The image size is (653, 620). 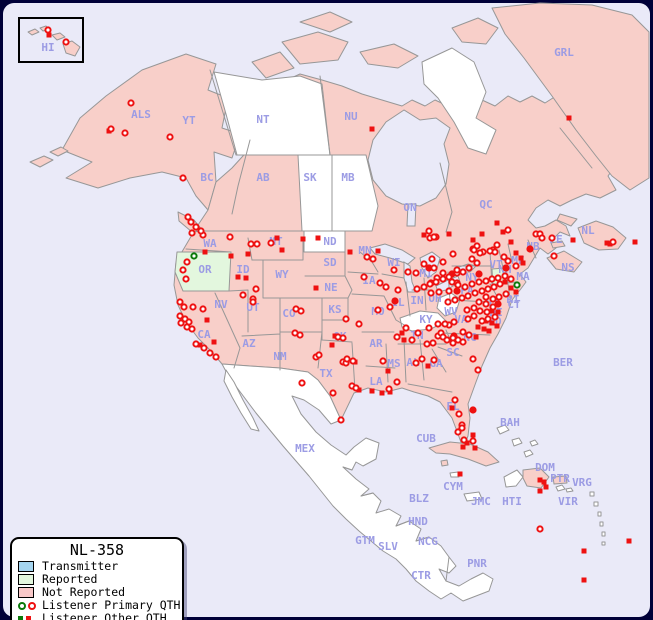 What do you see at coordinates (422, 201) in the screenshot?
I see `water-bodies` at bounding box center [422, 201].